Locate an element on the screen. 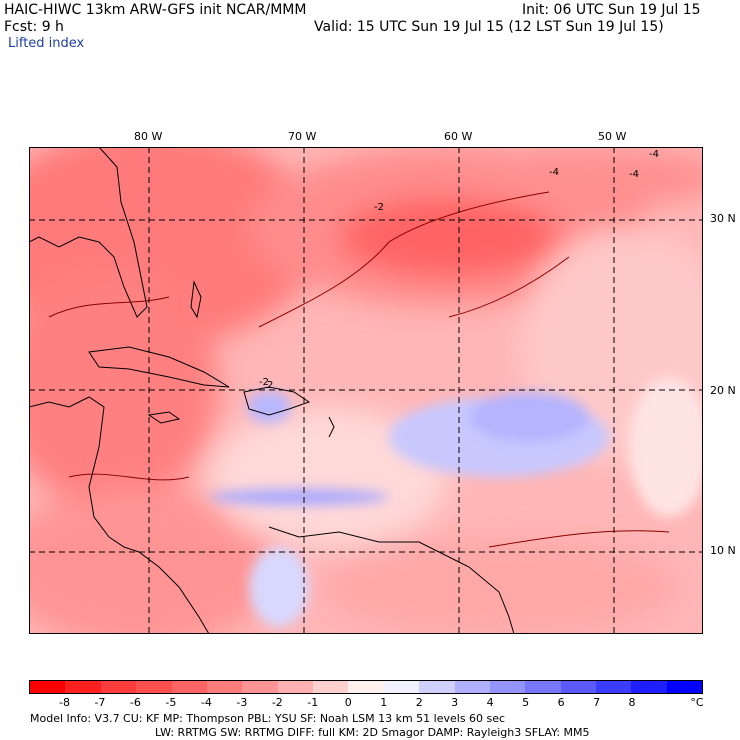  lon-label-70w: 70 W is located at coordinates (302, 136).